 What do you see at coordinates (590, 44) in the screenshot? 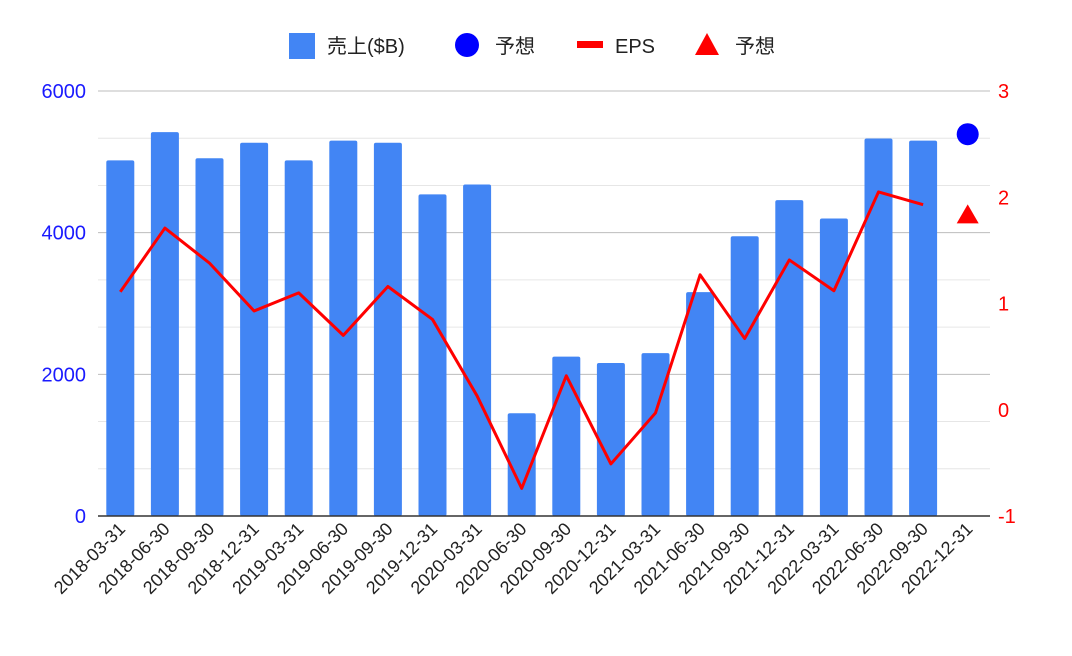
I see `legend-swatch-eps` at bounding box center [590, 44].